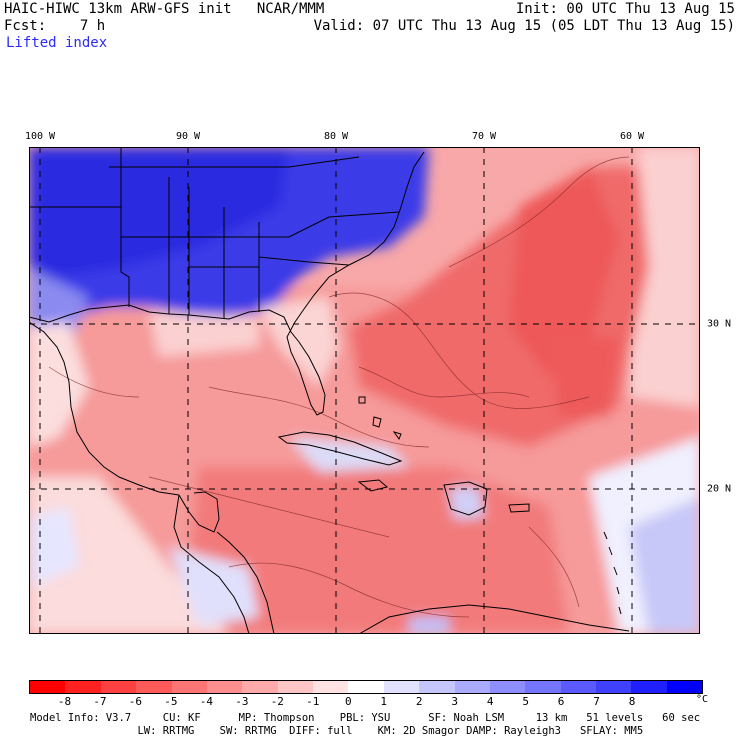 The width and height of the screenshot is (740, 740). Describe the element at coordinates (277, 701) in the screenshot. I see `colorbar-tick-label: -2` at that location.